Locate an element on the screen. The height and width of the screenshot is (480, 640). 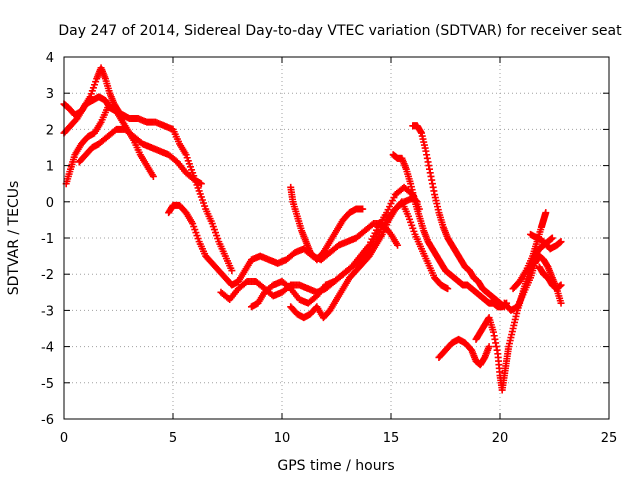
y-tick-label: -1 is located at coordinates (47, 239).